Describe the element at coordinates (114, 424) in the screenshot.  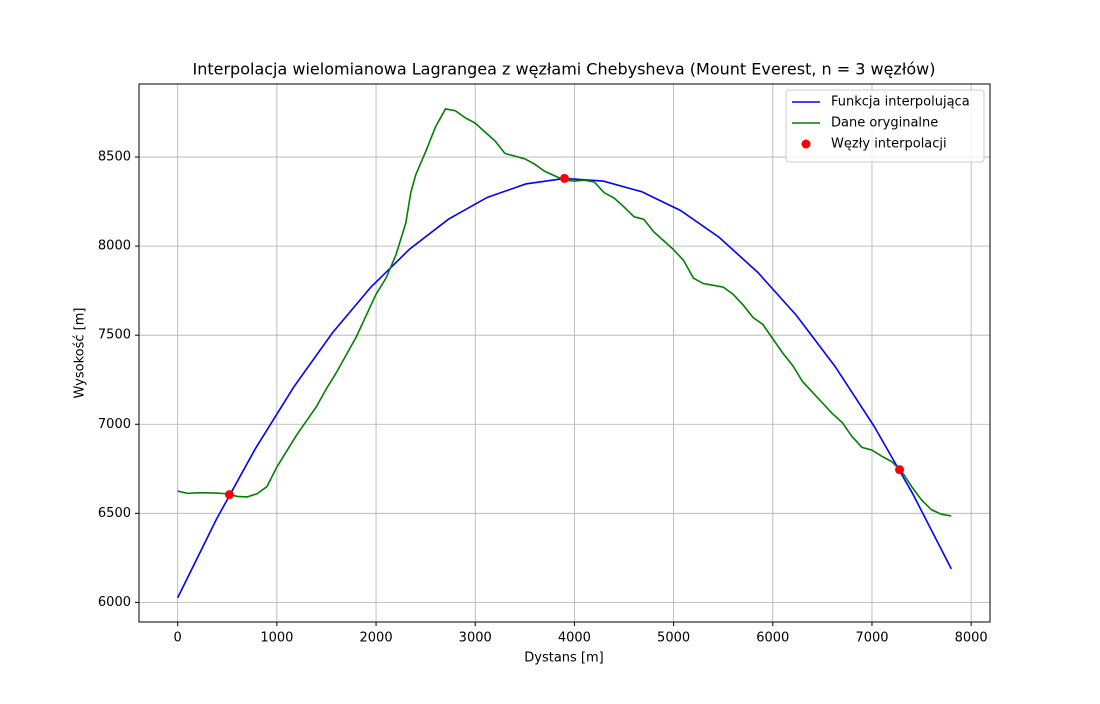
I see `y-tick-label: 7000` at that location.